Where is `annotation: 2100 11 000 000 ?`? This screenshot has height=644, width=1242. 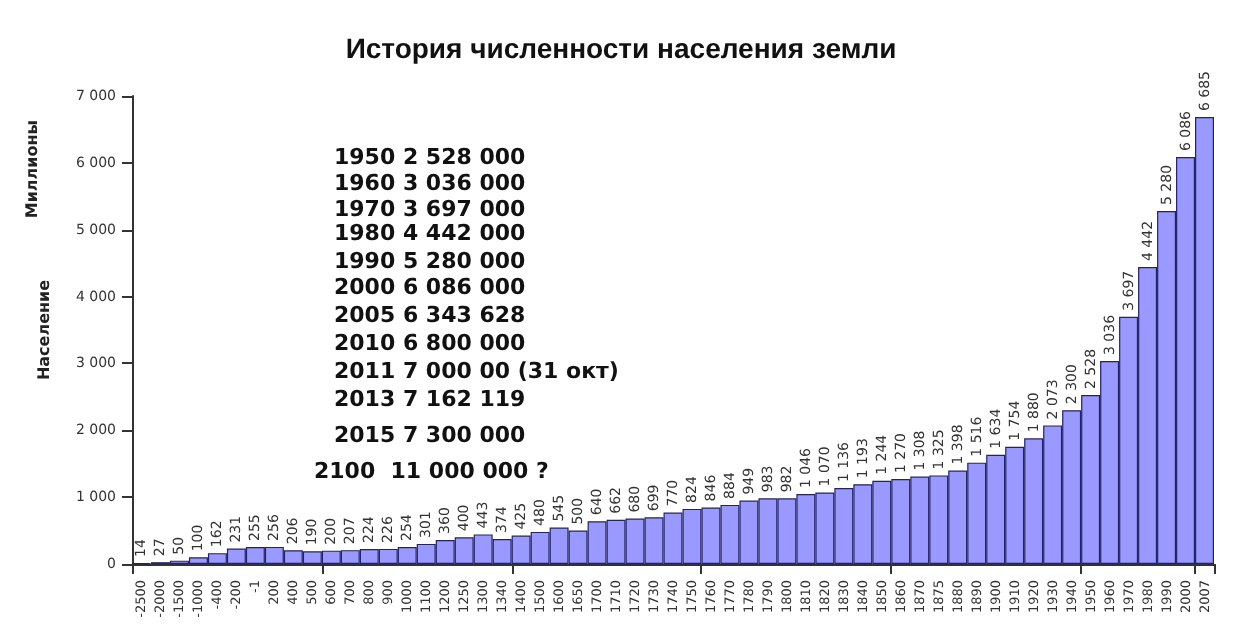
annotation: 2100 11 000 000 ? is located at coordinates (431, 471).